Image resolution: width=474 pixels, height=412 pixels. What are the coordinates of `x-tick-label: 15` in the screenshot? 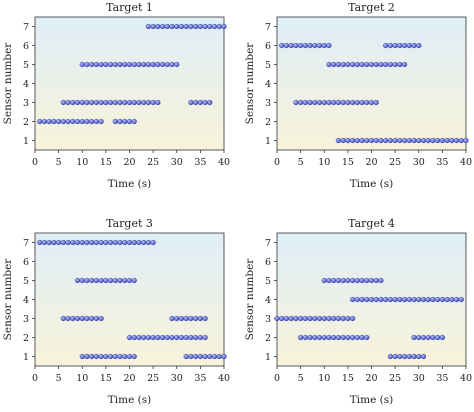 It's located at (348, 162).